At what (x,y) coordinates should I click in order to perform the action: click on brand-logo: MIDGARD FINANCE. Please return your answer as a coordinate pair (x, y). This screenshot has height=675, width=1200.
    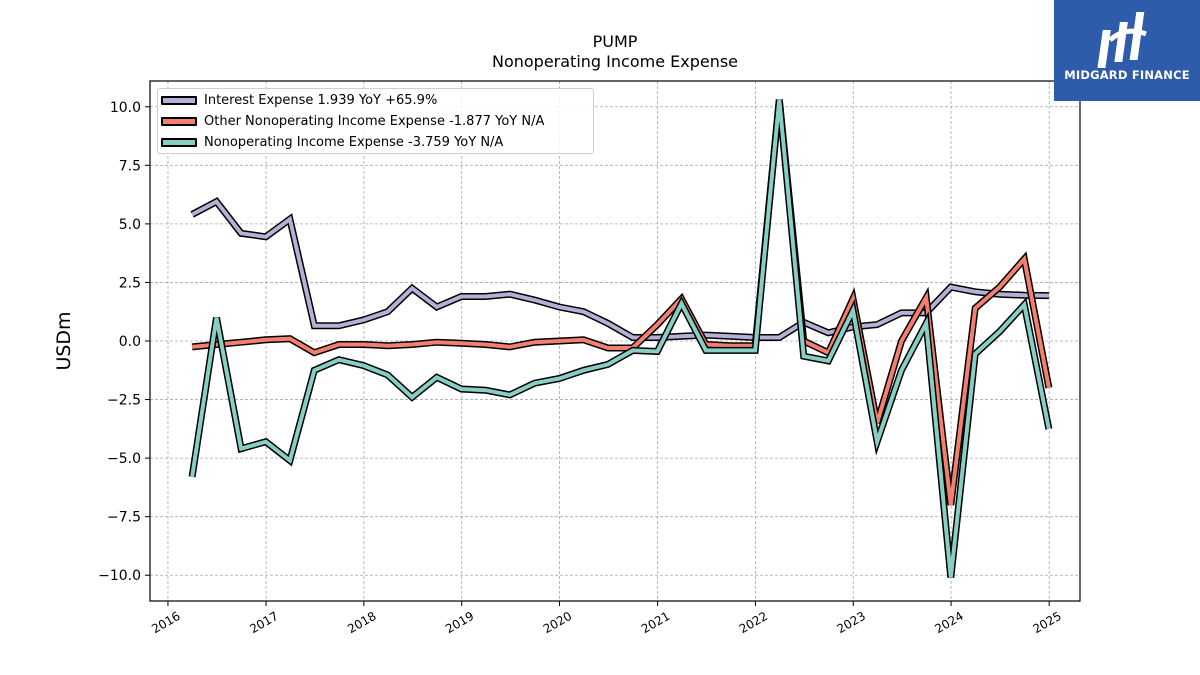
    Looking at the image, I should click on (1127, 50).